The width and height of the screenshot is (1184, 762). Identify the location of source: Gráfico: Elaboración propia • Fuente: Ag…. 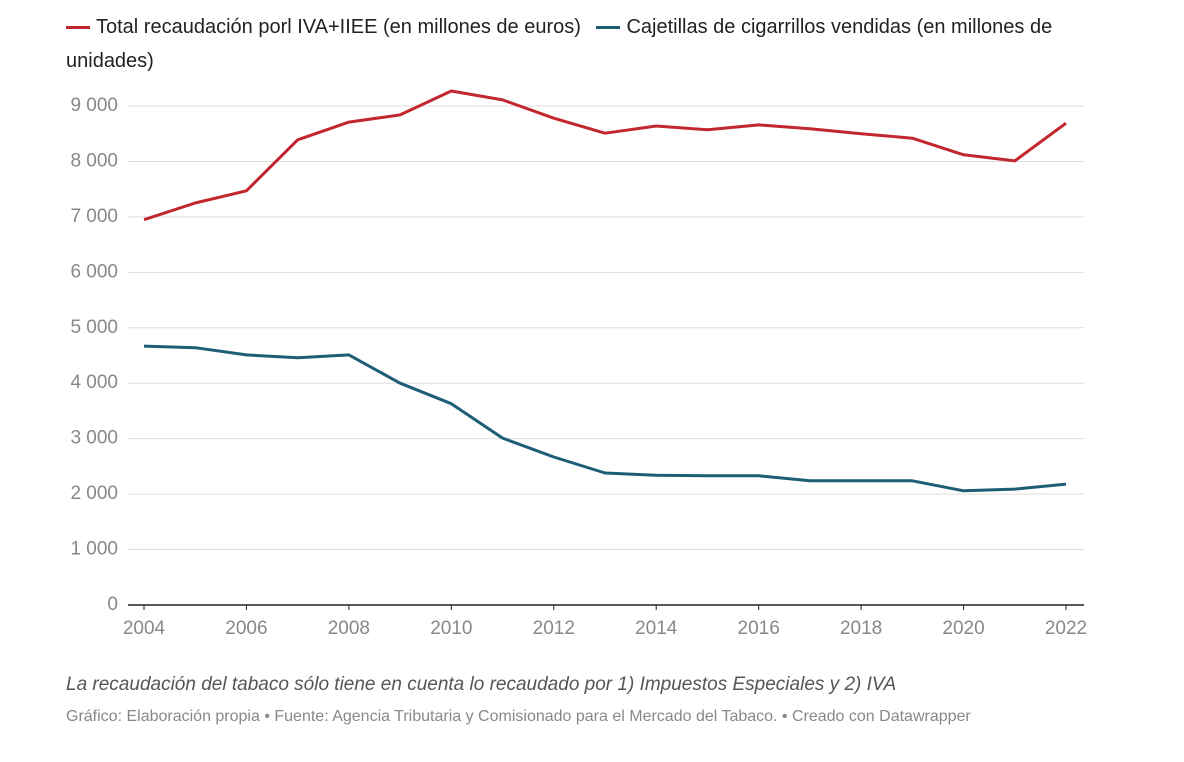
(518, 716).